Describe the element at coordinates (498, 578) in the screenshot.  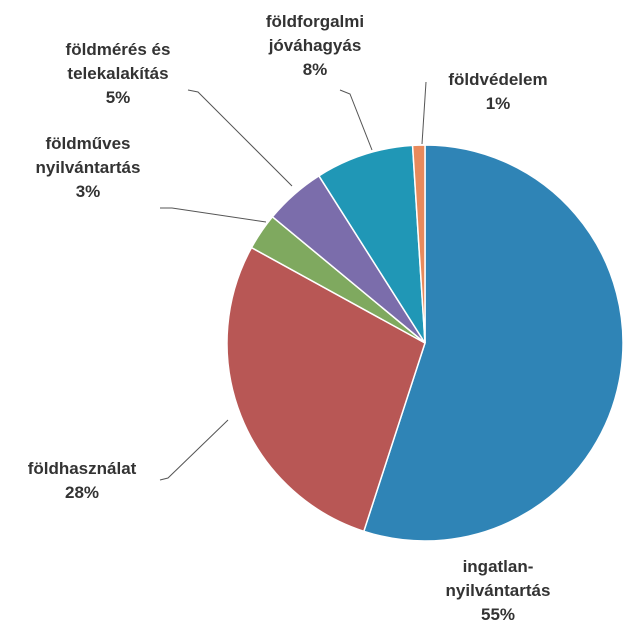
I see `category-name: ingatlan-nyilvántartás` at that location.